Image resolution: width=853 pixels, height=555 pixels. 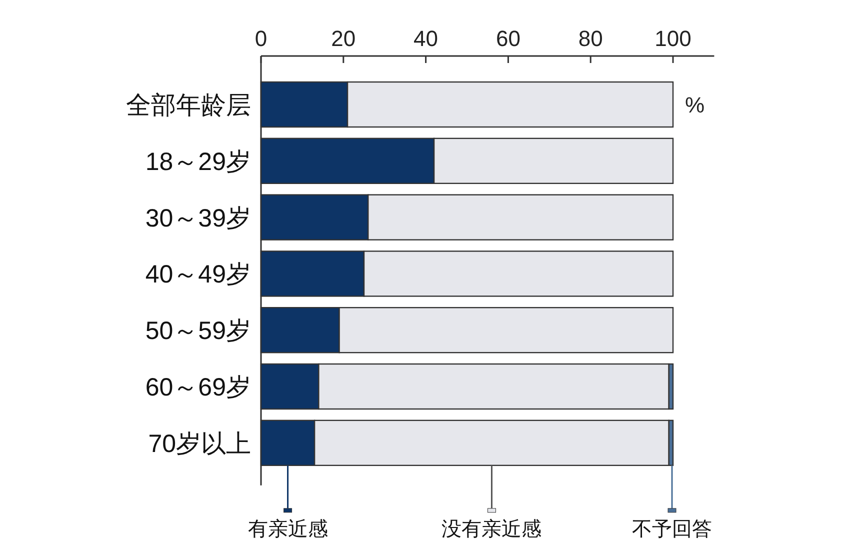 What do you see at coordinates (695, 105) in the screenshot?
I see `annotation: %` at bounding box center [695, 105].